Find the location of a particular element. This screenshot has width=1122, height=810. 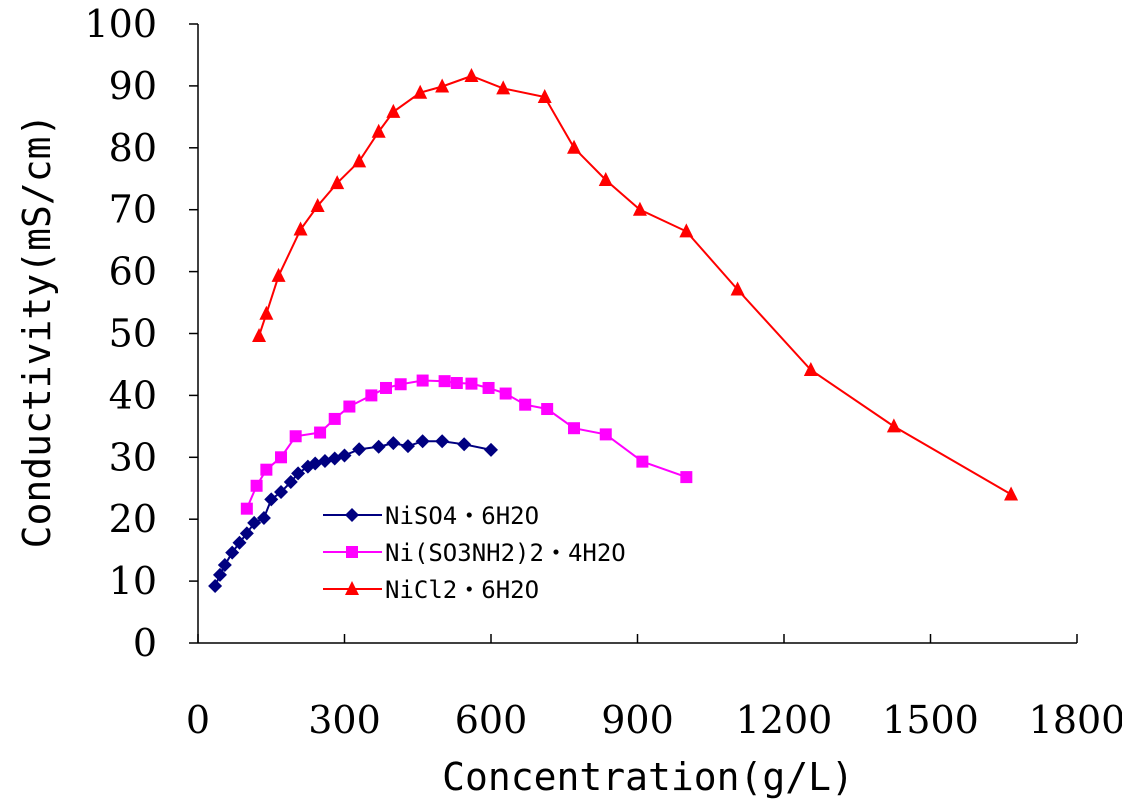

legend: NiSO4・6H2O Ni(SO3NH2)2・4H2O NiCl2・6H2O is located at coordinates (474, 553).